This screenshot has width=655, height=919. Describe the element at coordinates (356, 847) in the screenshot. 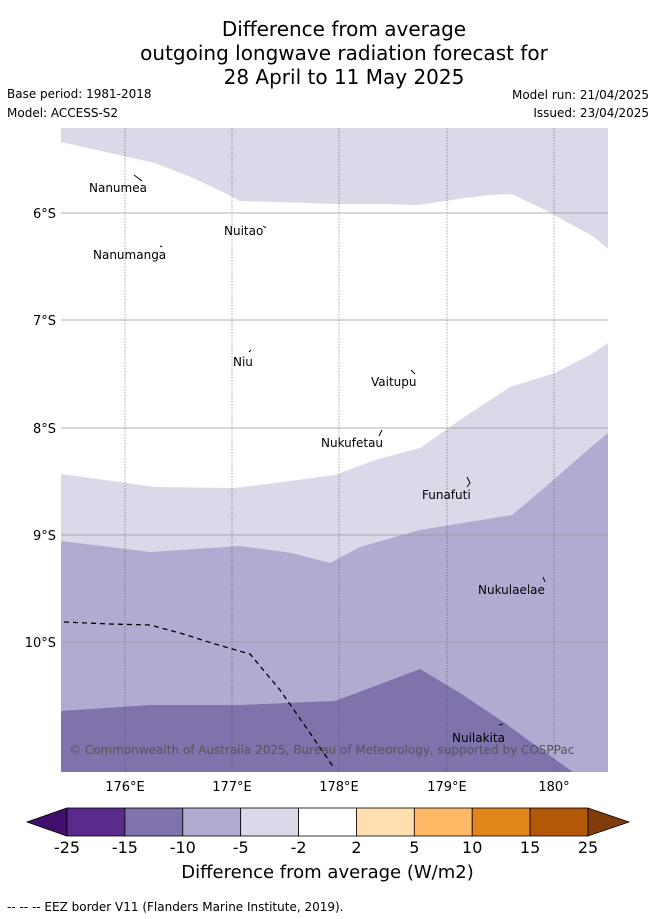

I see `colorbar-tick-label: 2` at that location.